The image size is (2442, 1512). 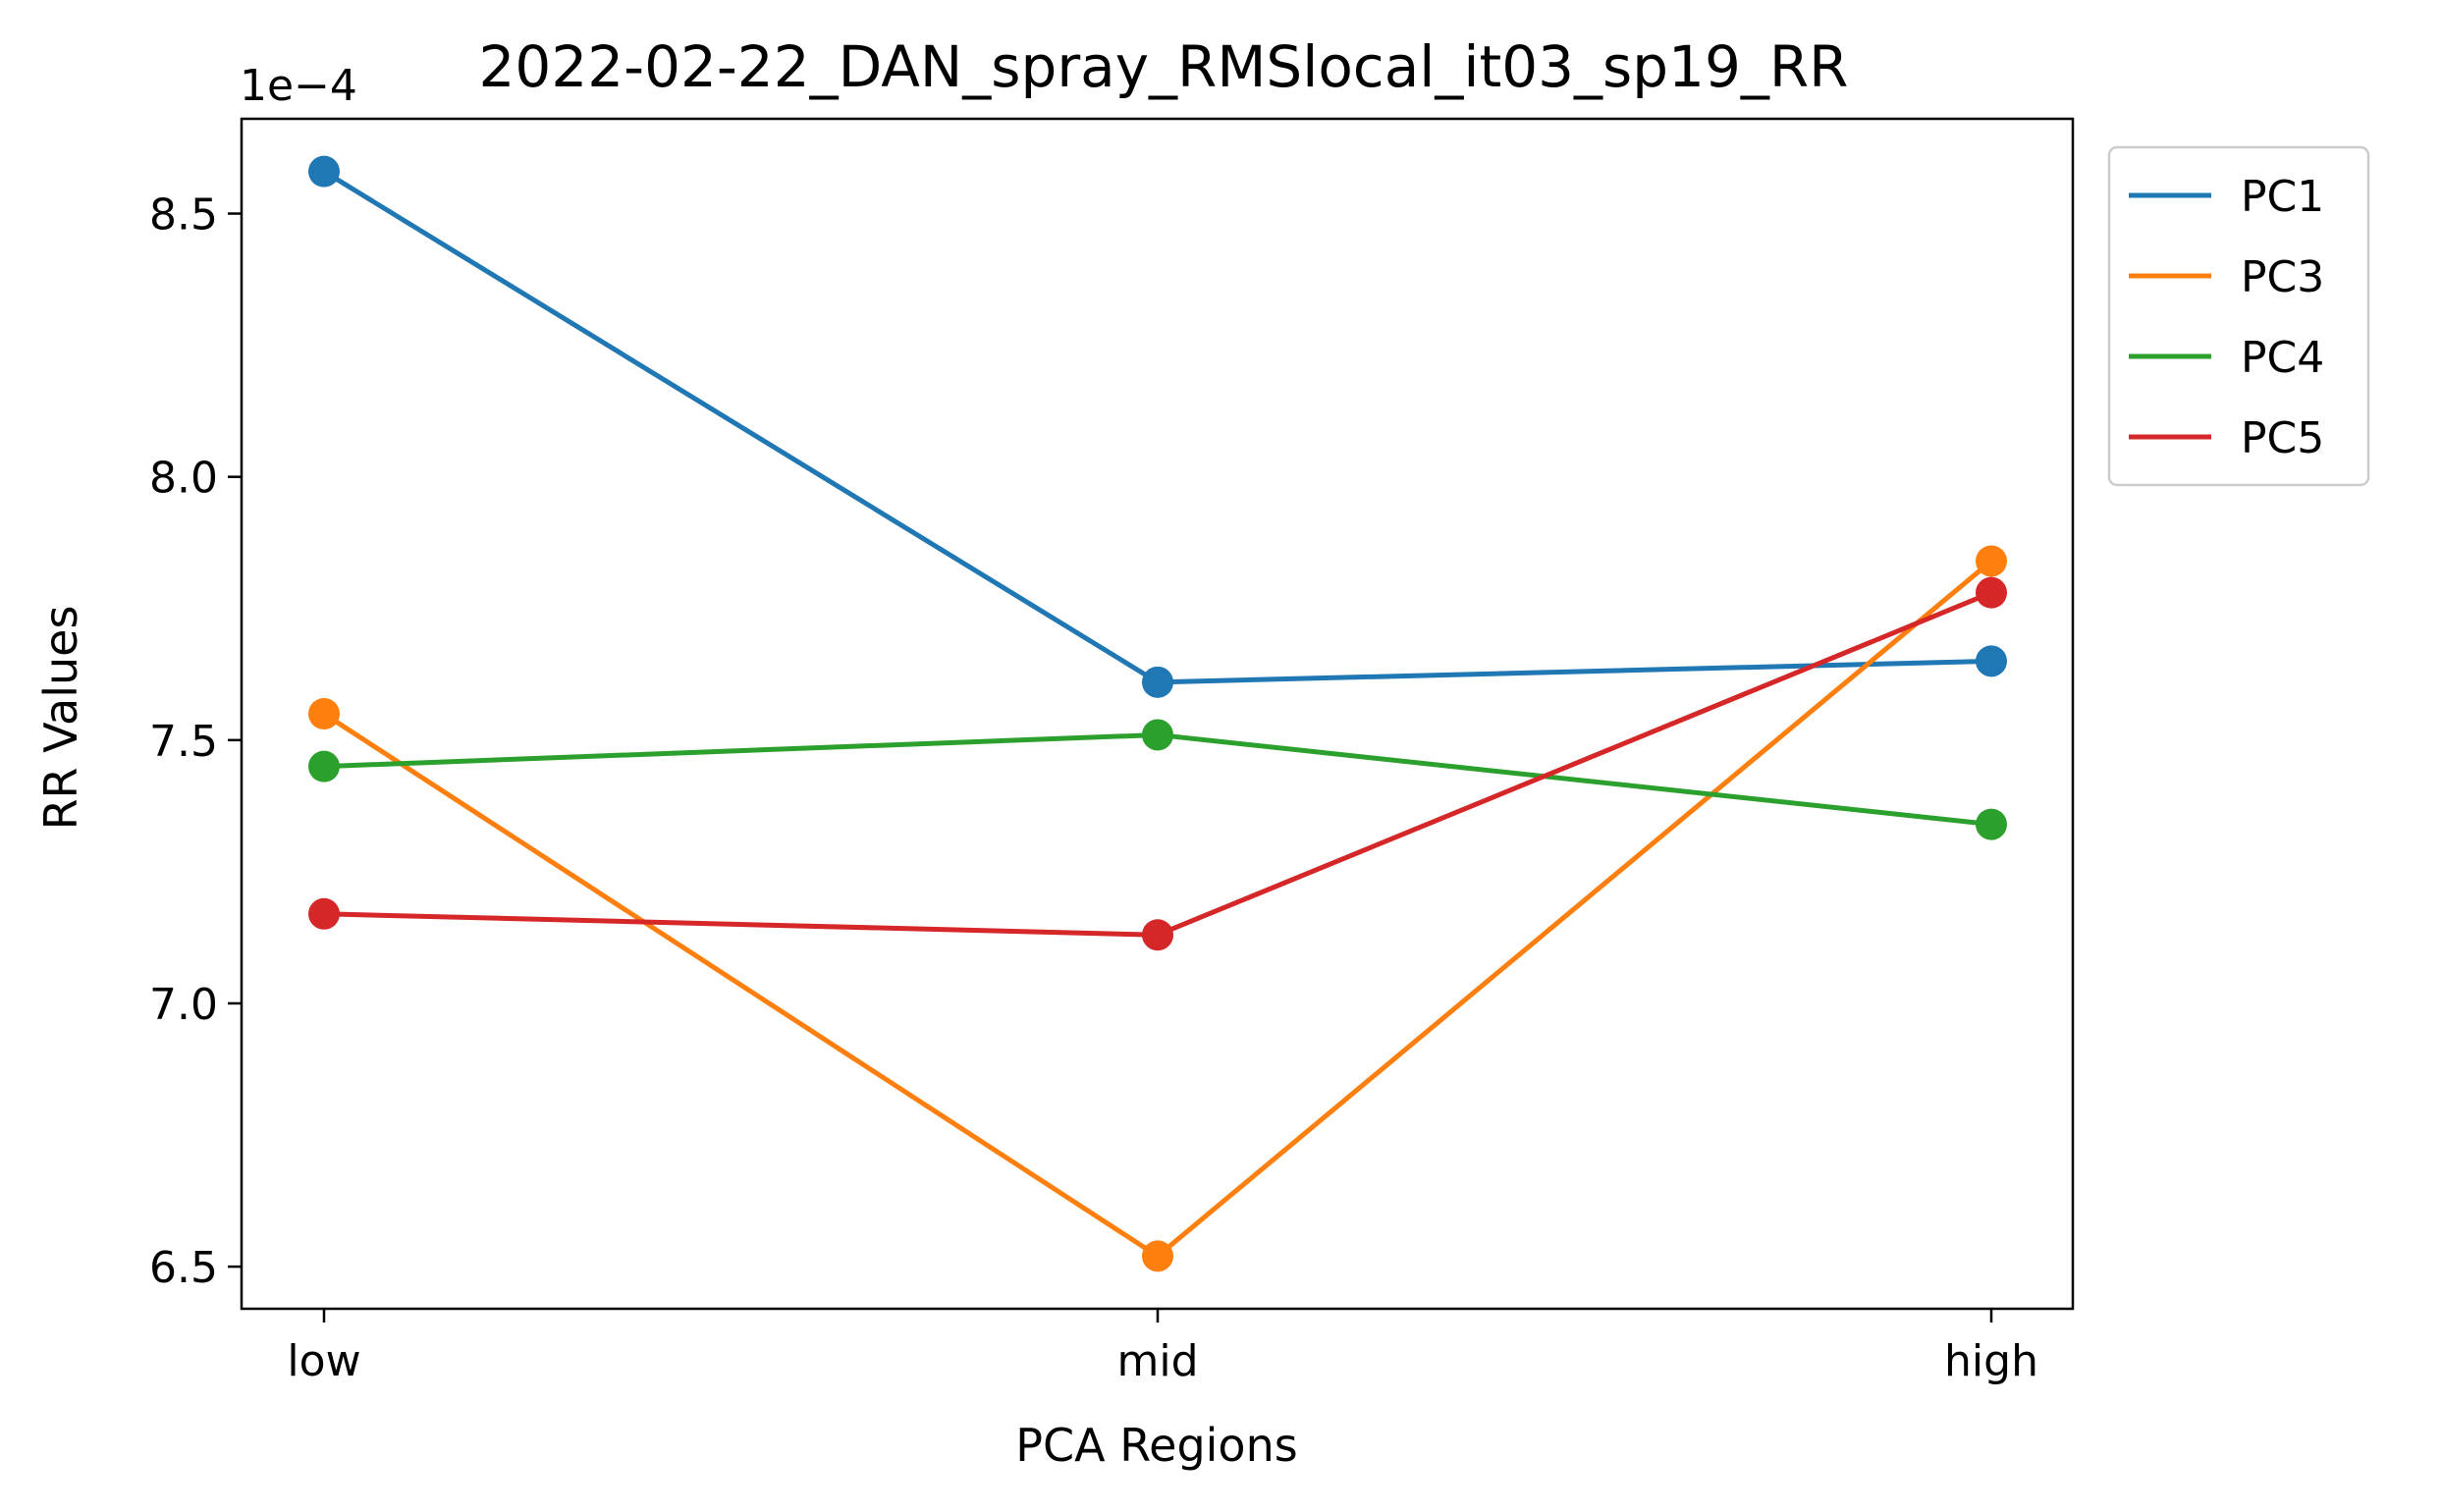 I want to click on legend-frame, so click(x=2238, y=316).